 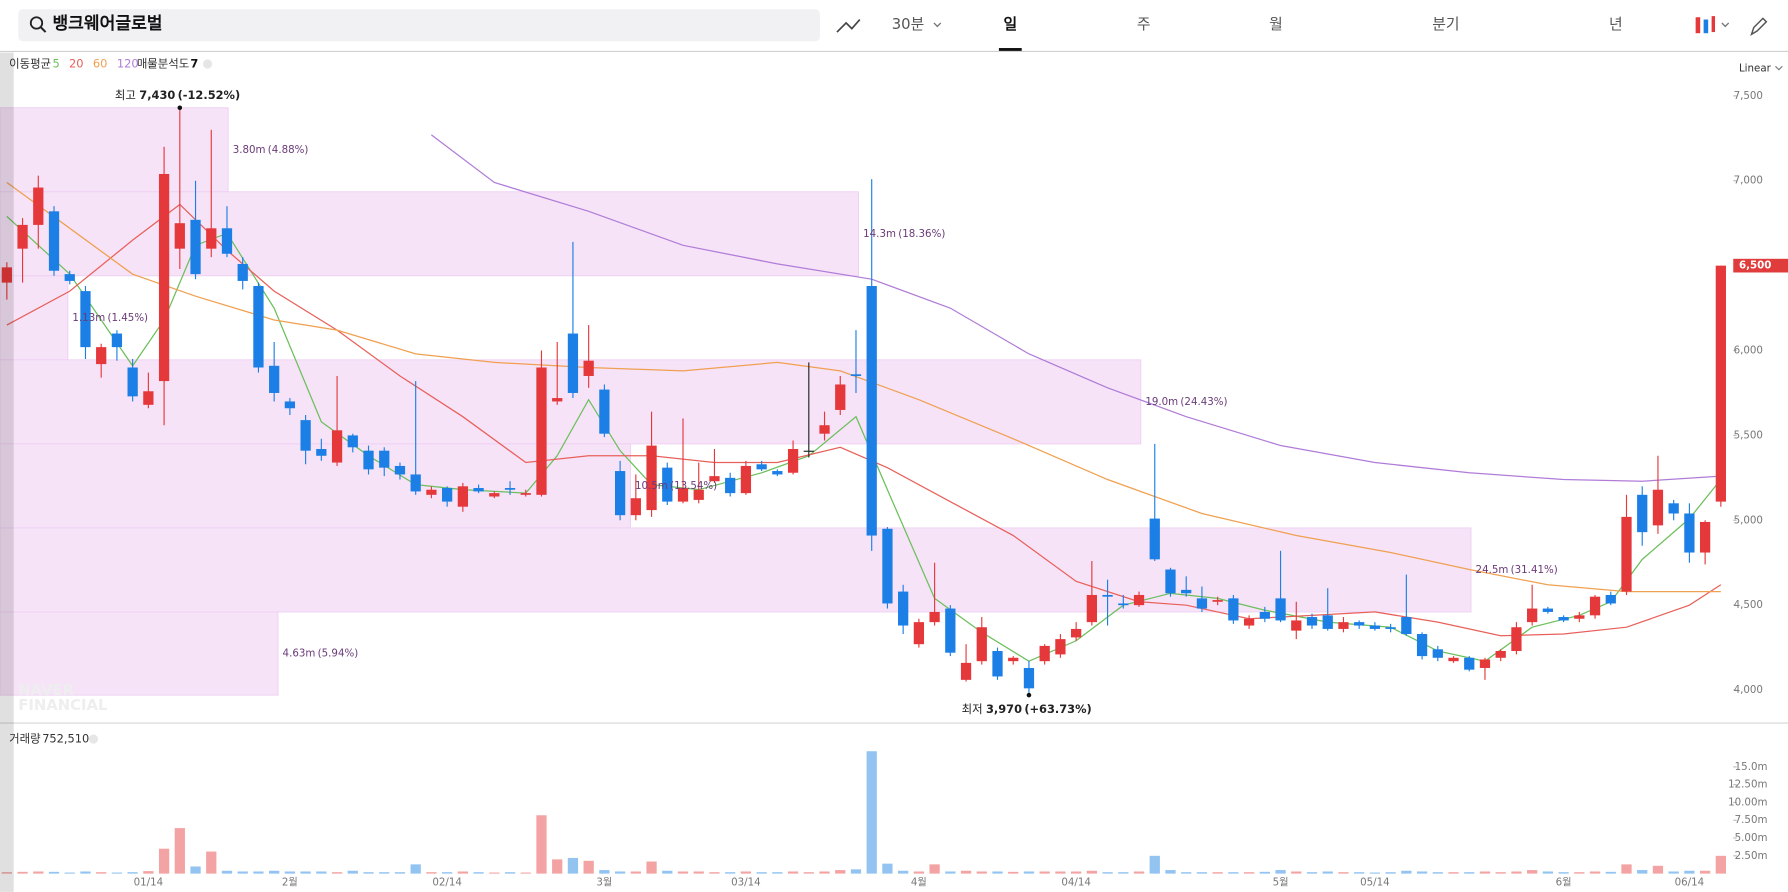 What do you see at coordinates (848, 25) in the screenshot?
I see `indicator-icon` at bounding box center [848, 25].